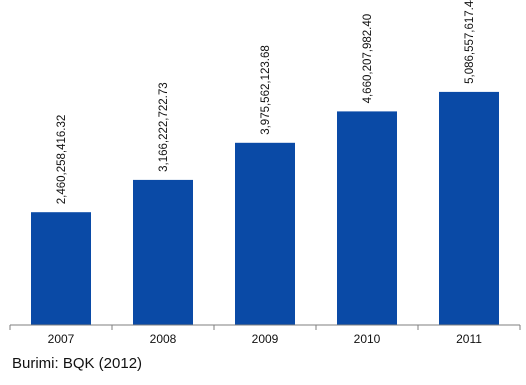  I want to click on x-tick-label-2010: 2010, so click(367, 339).